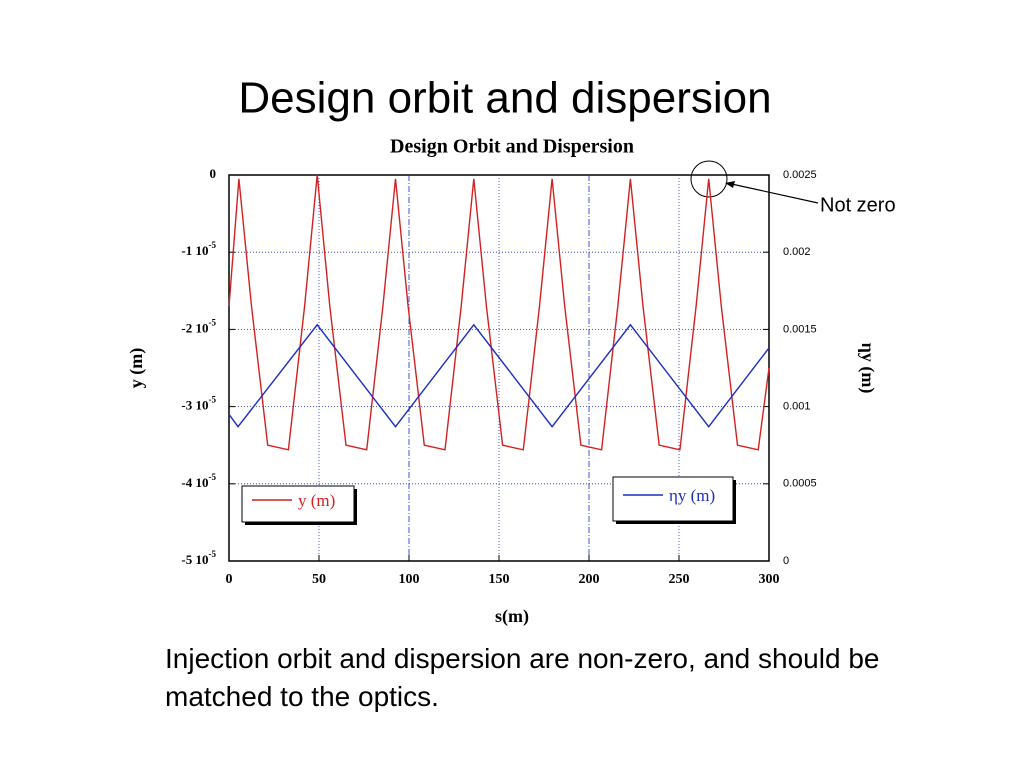 This screenshot has width=1024, height=768. I want to click on arrow-head, so click(730, 184).